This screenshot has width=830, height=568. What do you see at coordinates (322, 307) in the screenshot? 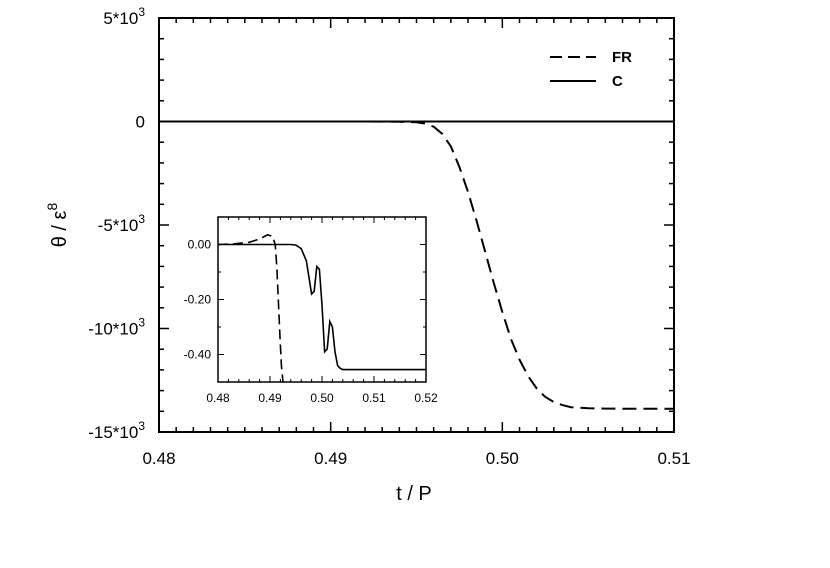
I see `inset-series-line-c` at bounding box center [322, 307].